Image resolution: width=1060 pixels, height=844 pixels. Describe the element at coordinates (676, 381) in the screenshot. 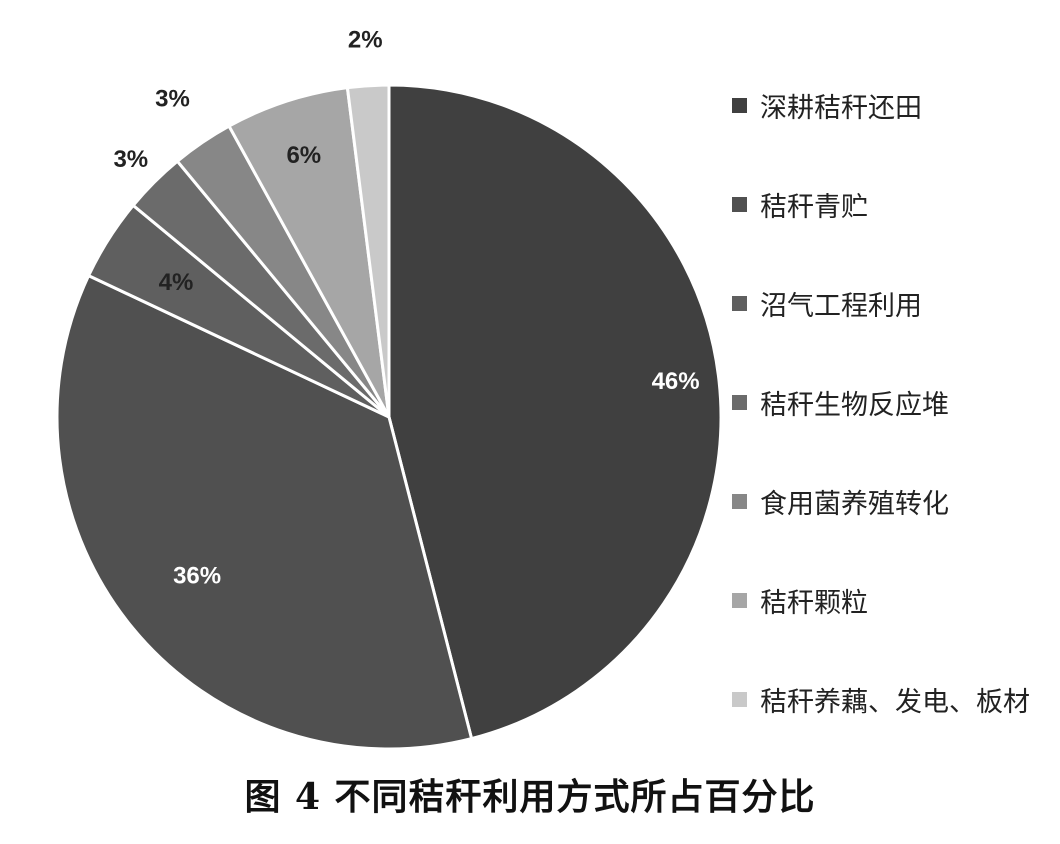

I see `slice-data-label: 46%` at that location.